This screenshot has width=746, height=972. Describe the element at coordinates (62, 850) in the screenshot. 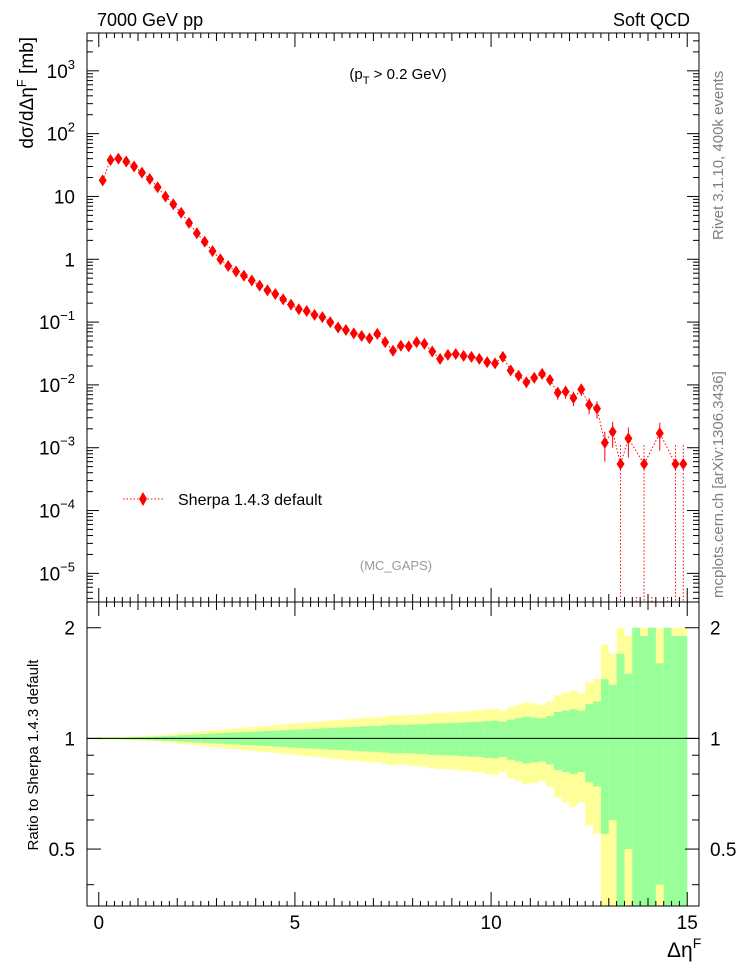

I see `ratio-y-tick-label: 0.5` at that location.